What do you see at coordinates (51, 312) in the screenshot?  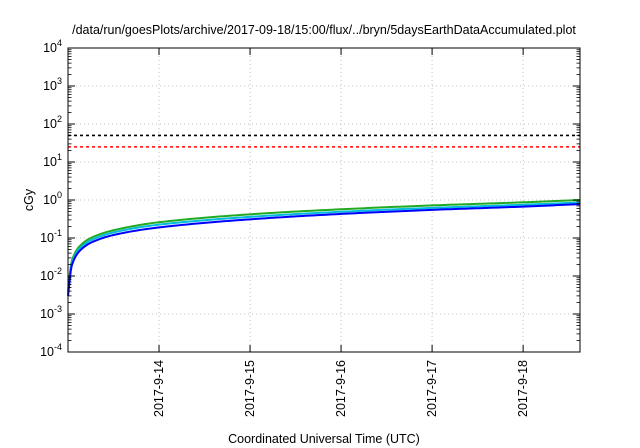 I see `y-tick-label: 10⁻³` at bounding box center [51, 312].